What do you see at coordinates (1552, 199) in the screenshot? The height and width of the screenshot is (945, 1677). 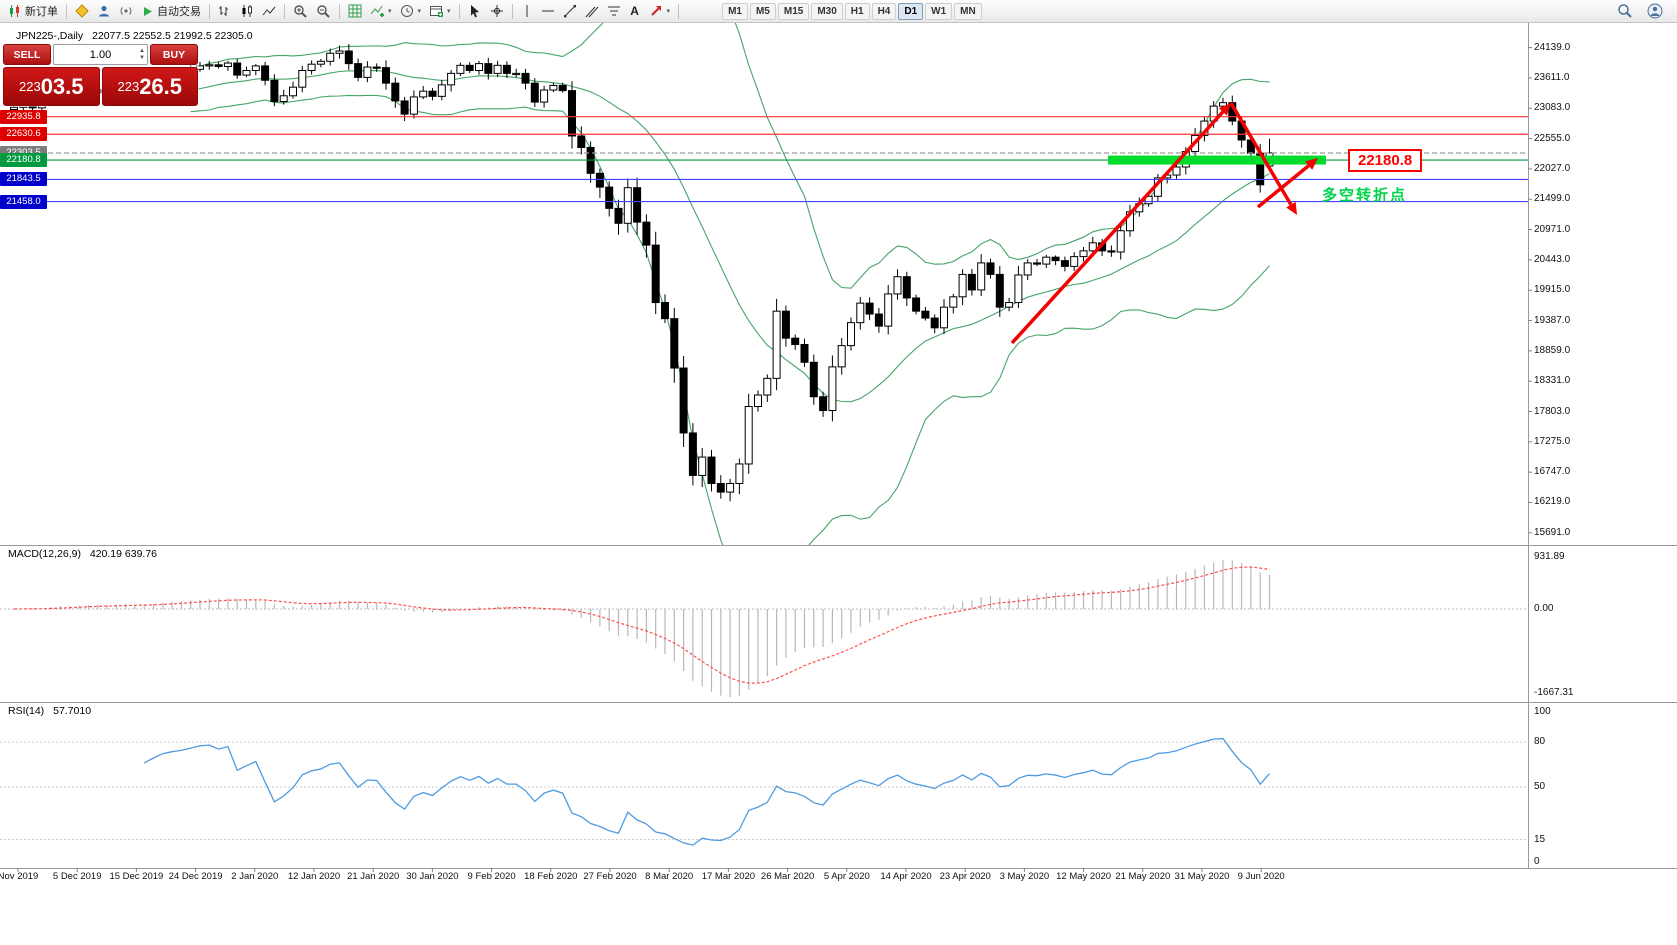 I see `price-tick-label: 21499.0` at bounding box center [1552, 199].